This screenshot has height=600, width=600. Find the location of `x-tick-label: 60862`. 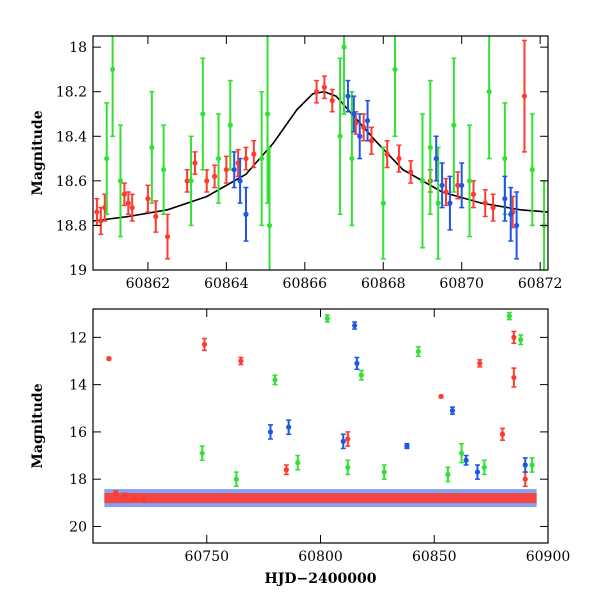

x-tick-label: 60862 is located at coordinates (148, 284).